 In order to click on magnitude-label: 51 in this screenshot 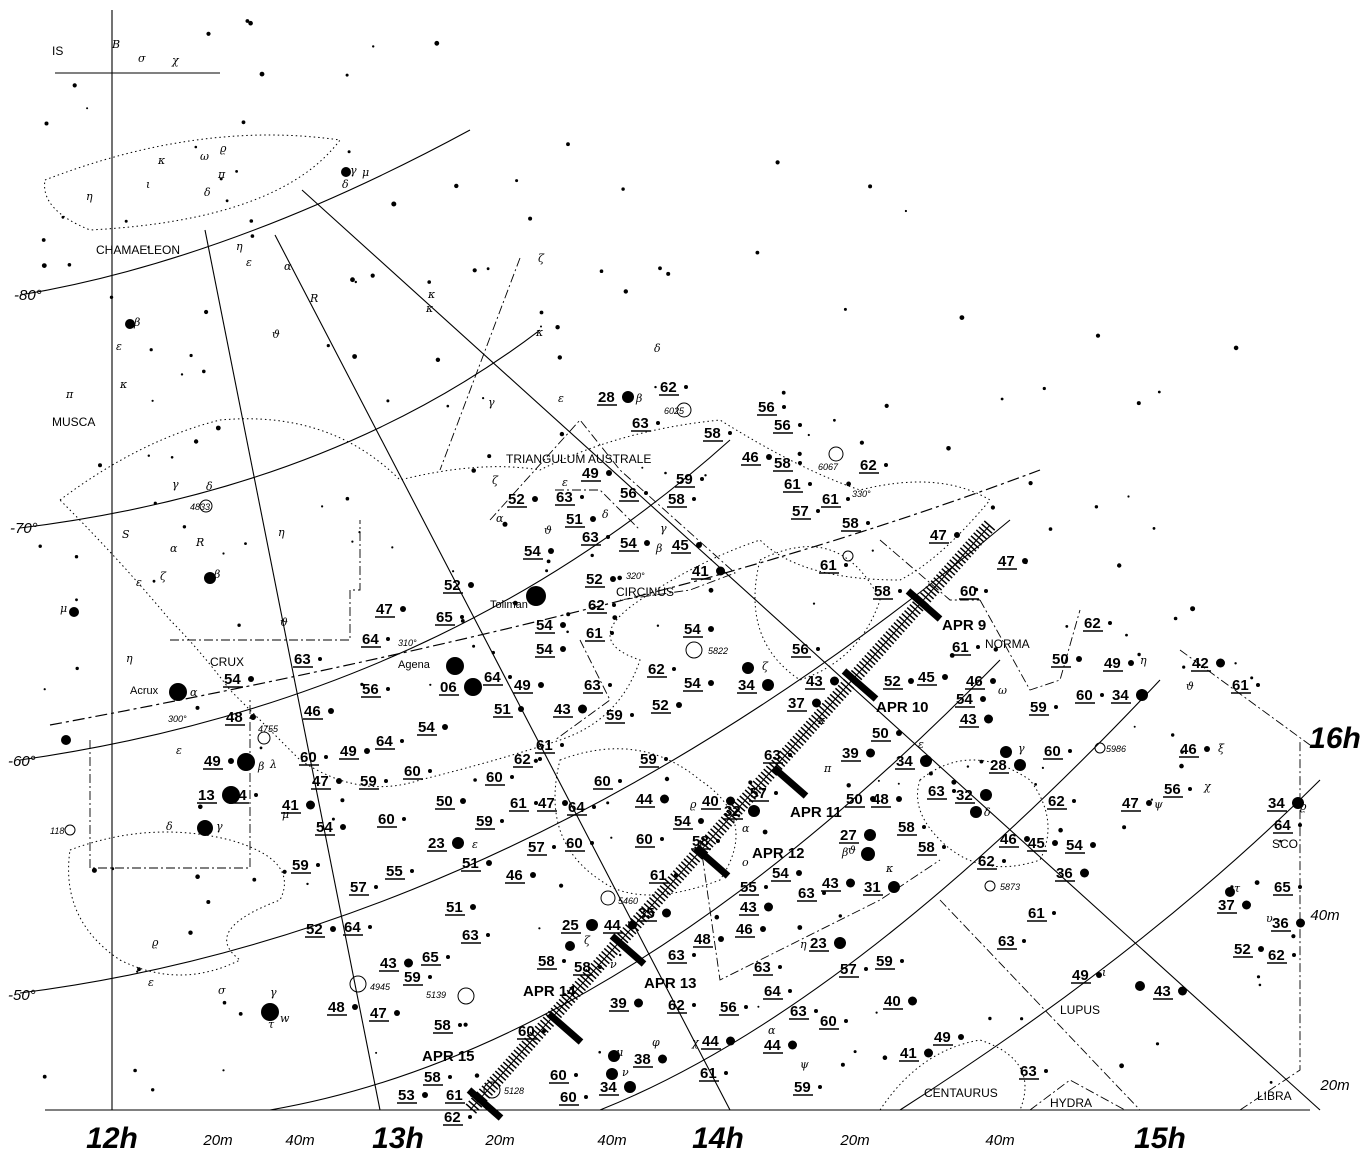, I will do `click(470, 863)`.